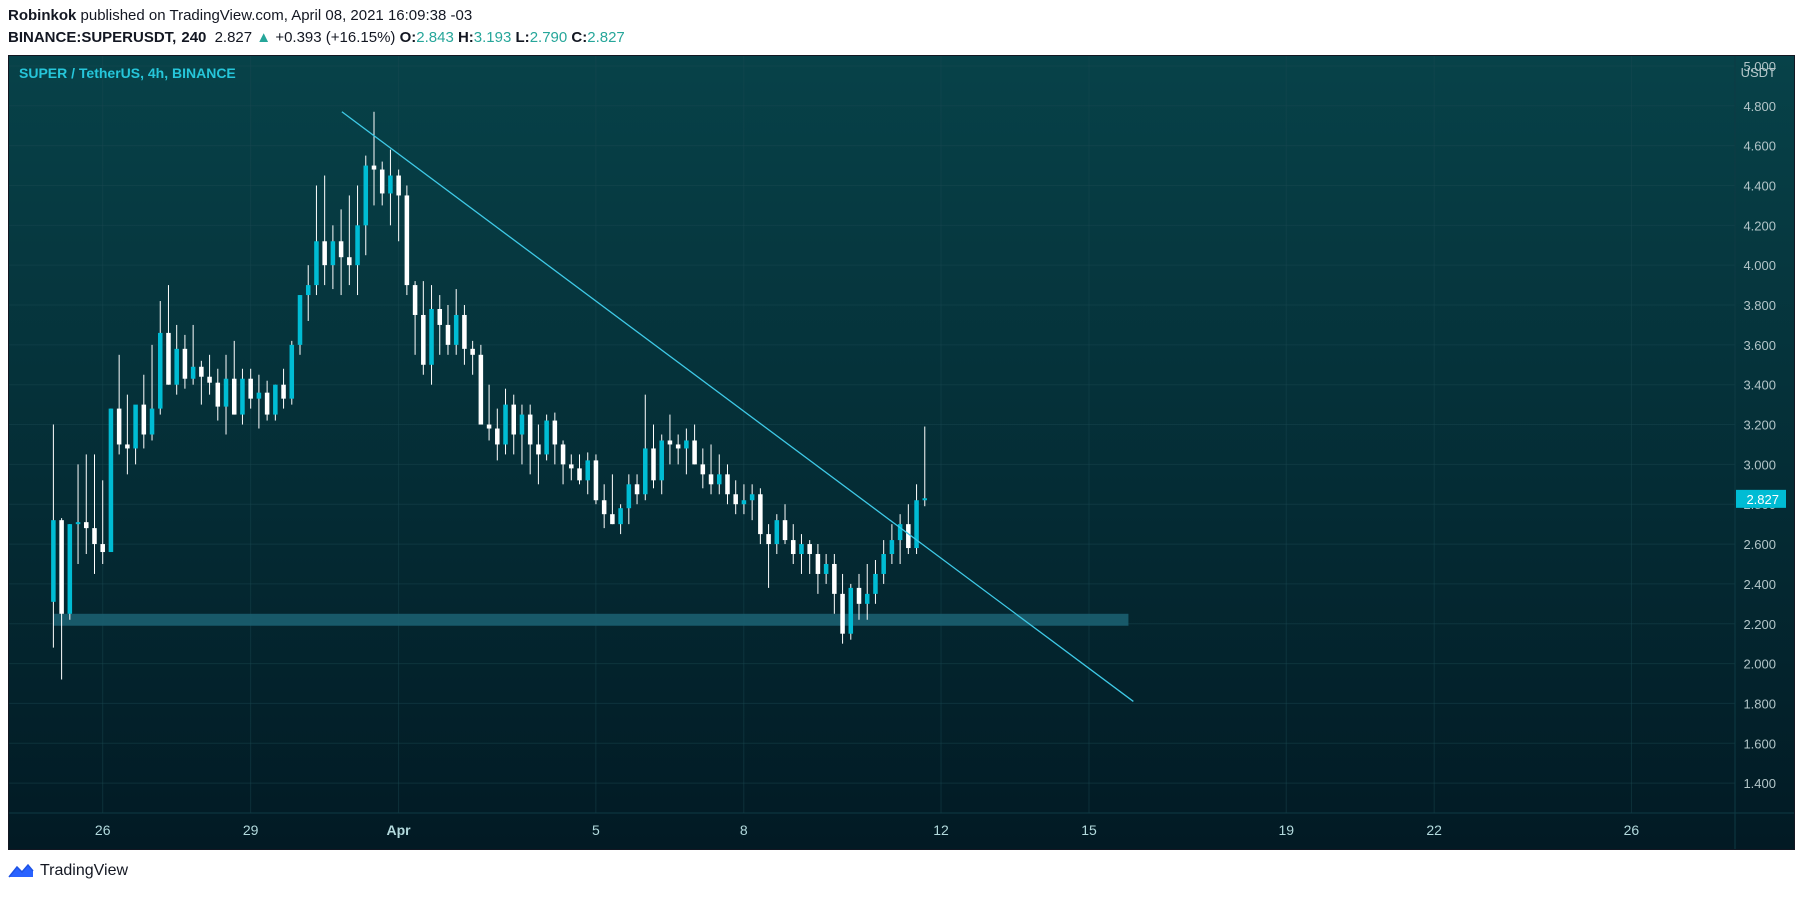 The image size is (1805, 897). Describe the element at coordinates (596, 830) in the screenshot. I see `x-tick-label: 5` at that location.